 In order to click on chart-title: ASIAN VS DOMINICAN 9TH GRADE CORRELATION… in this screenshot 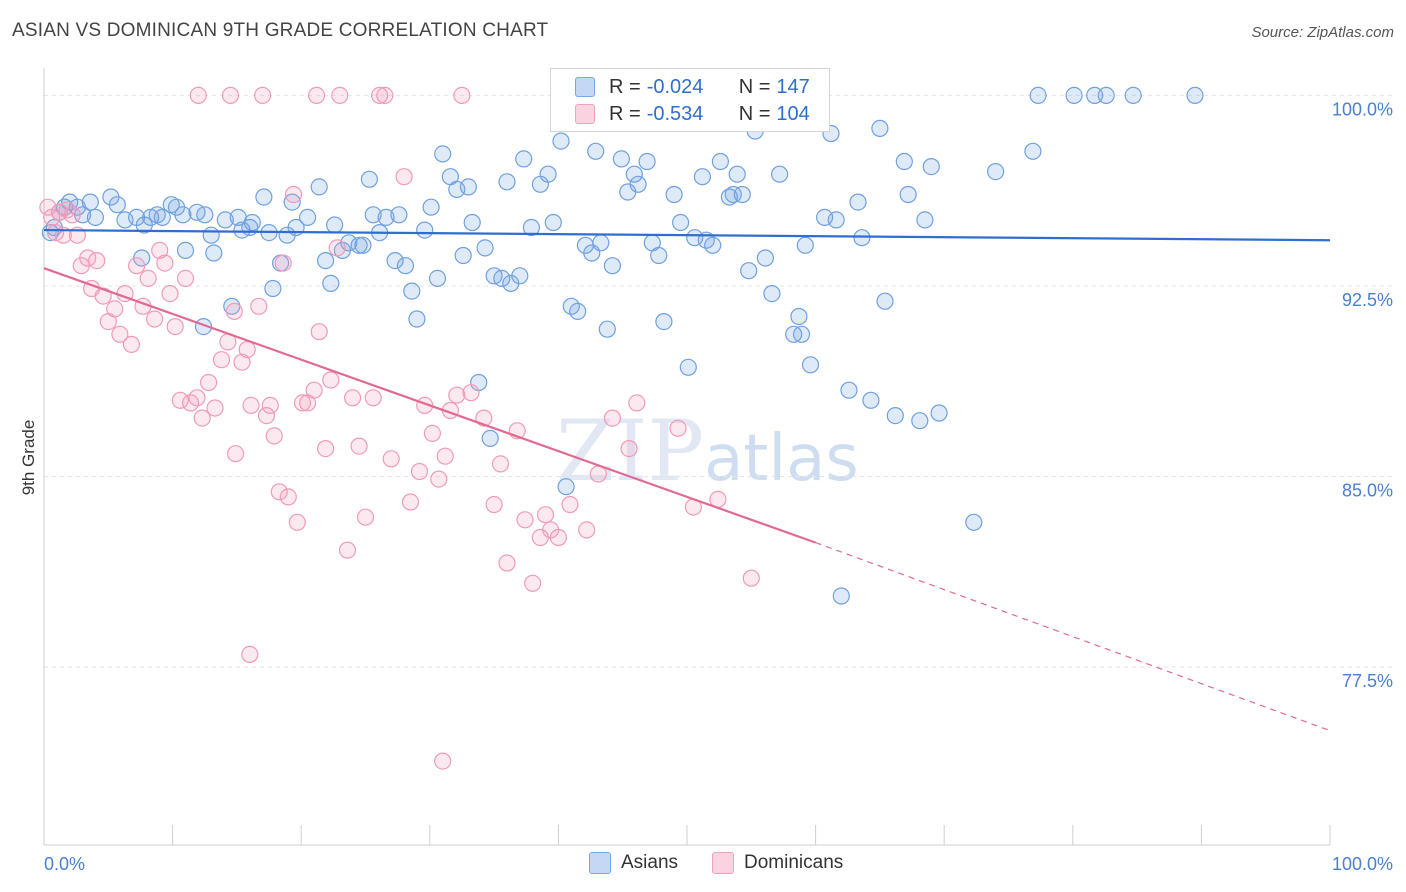, I will do `click(280, 30)`.